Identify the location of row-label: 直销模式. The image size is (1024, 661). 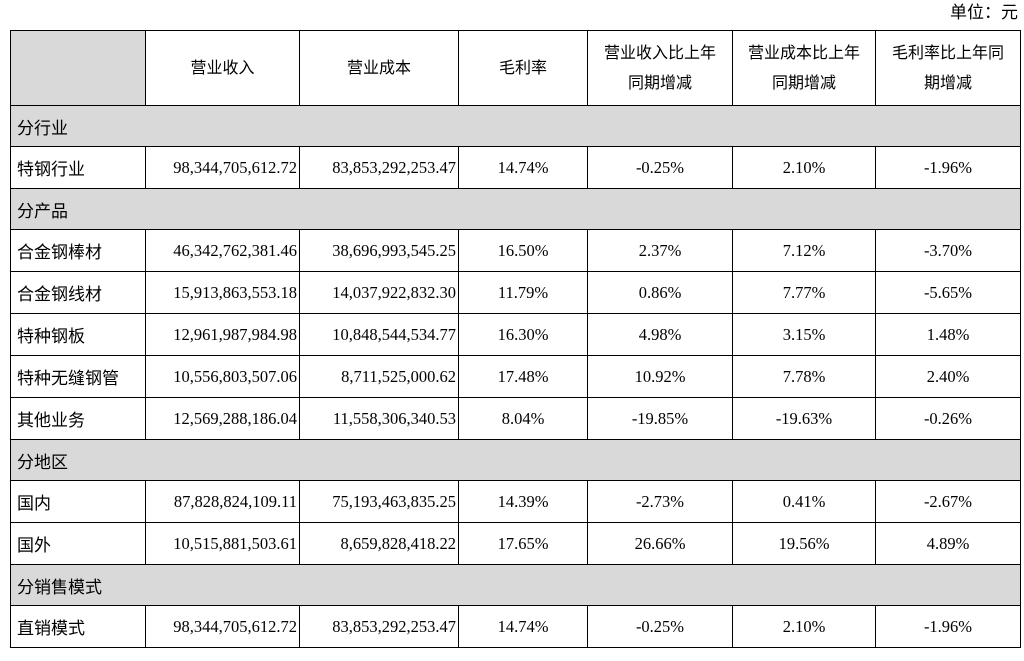
(78, 626).